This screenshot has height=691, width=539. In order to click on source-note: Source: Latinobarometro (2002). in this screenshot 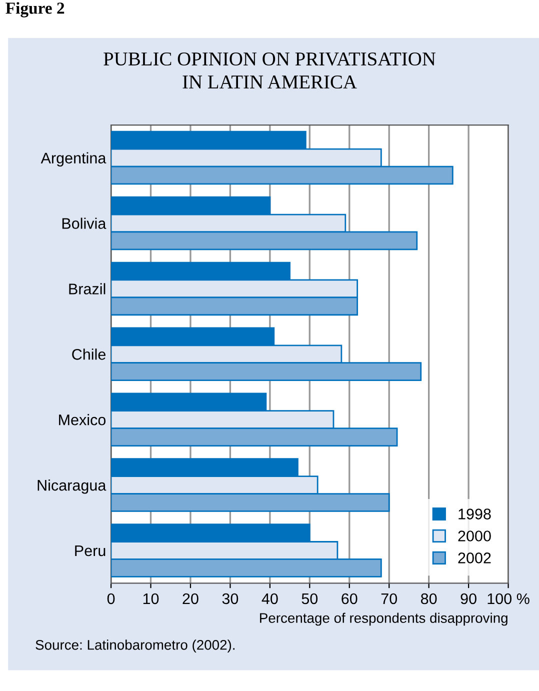, I will do `click(135, 646)`.